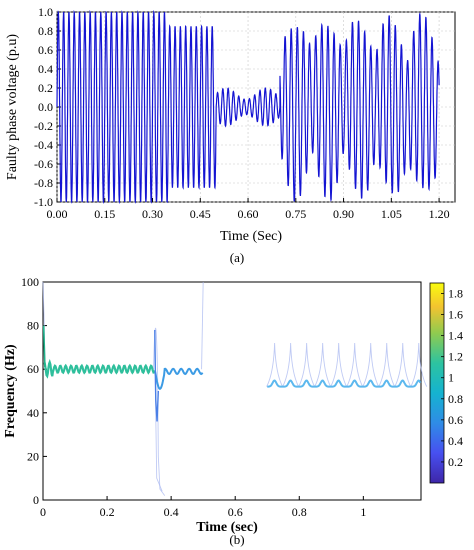 This screenshot has width=474, height=550. Describe the element at coordinates (43, 164) in the screenshot. I see `y-tick-label: -0.6` at that location.